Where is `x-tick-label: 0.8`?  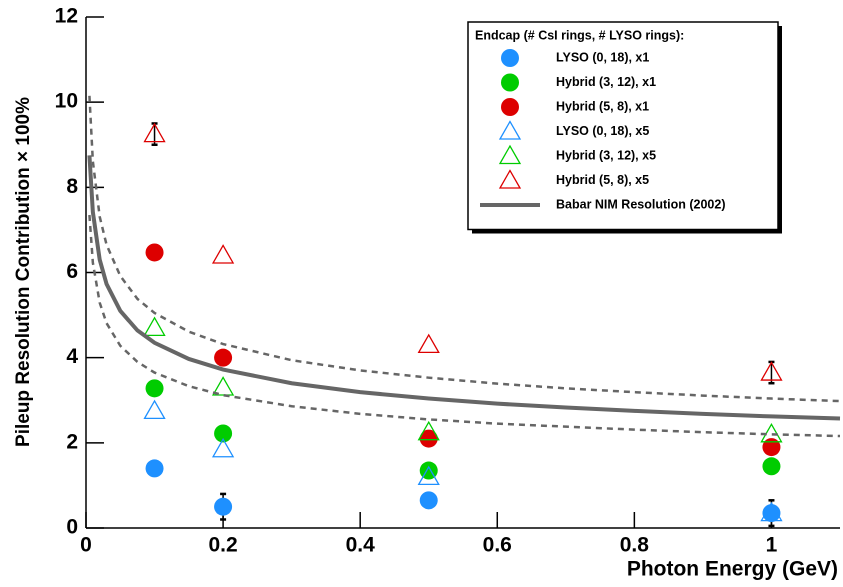
x-tick-label: 0.8 is located at coordinates (635, 545).